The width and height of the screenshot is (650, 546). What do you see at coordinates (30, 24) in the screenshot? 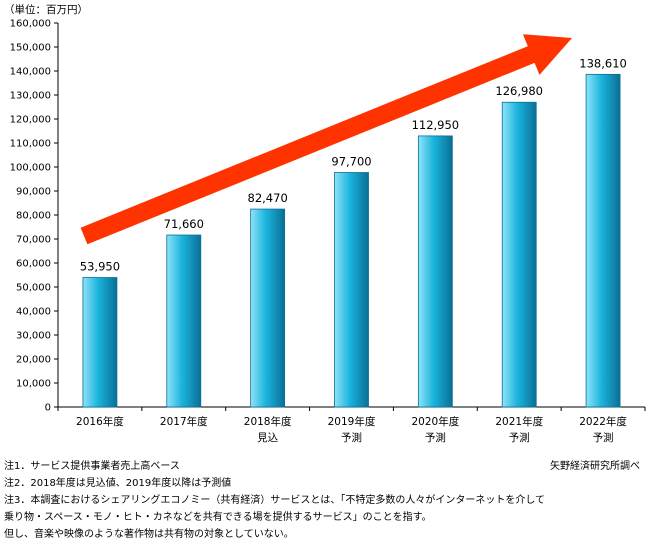
I see `y-tick-label: 160,000` at bounding box center [30, 24].